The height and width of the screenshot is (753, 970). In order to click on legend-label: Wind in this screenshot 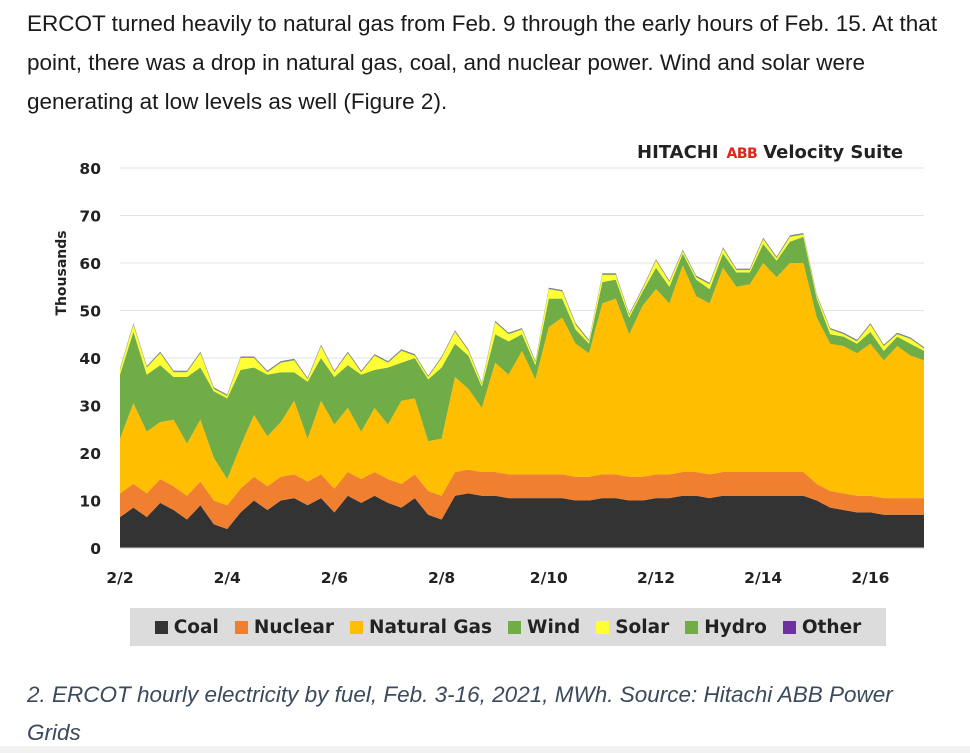, I will do `click(554, 627)`.